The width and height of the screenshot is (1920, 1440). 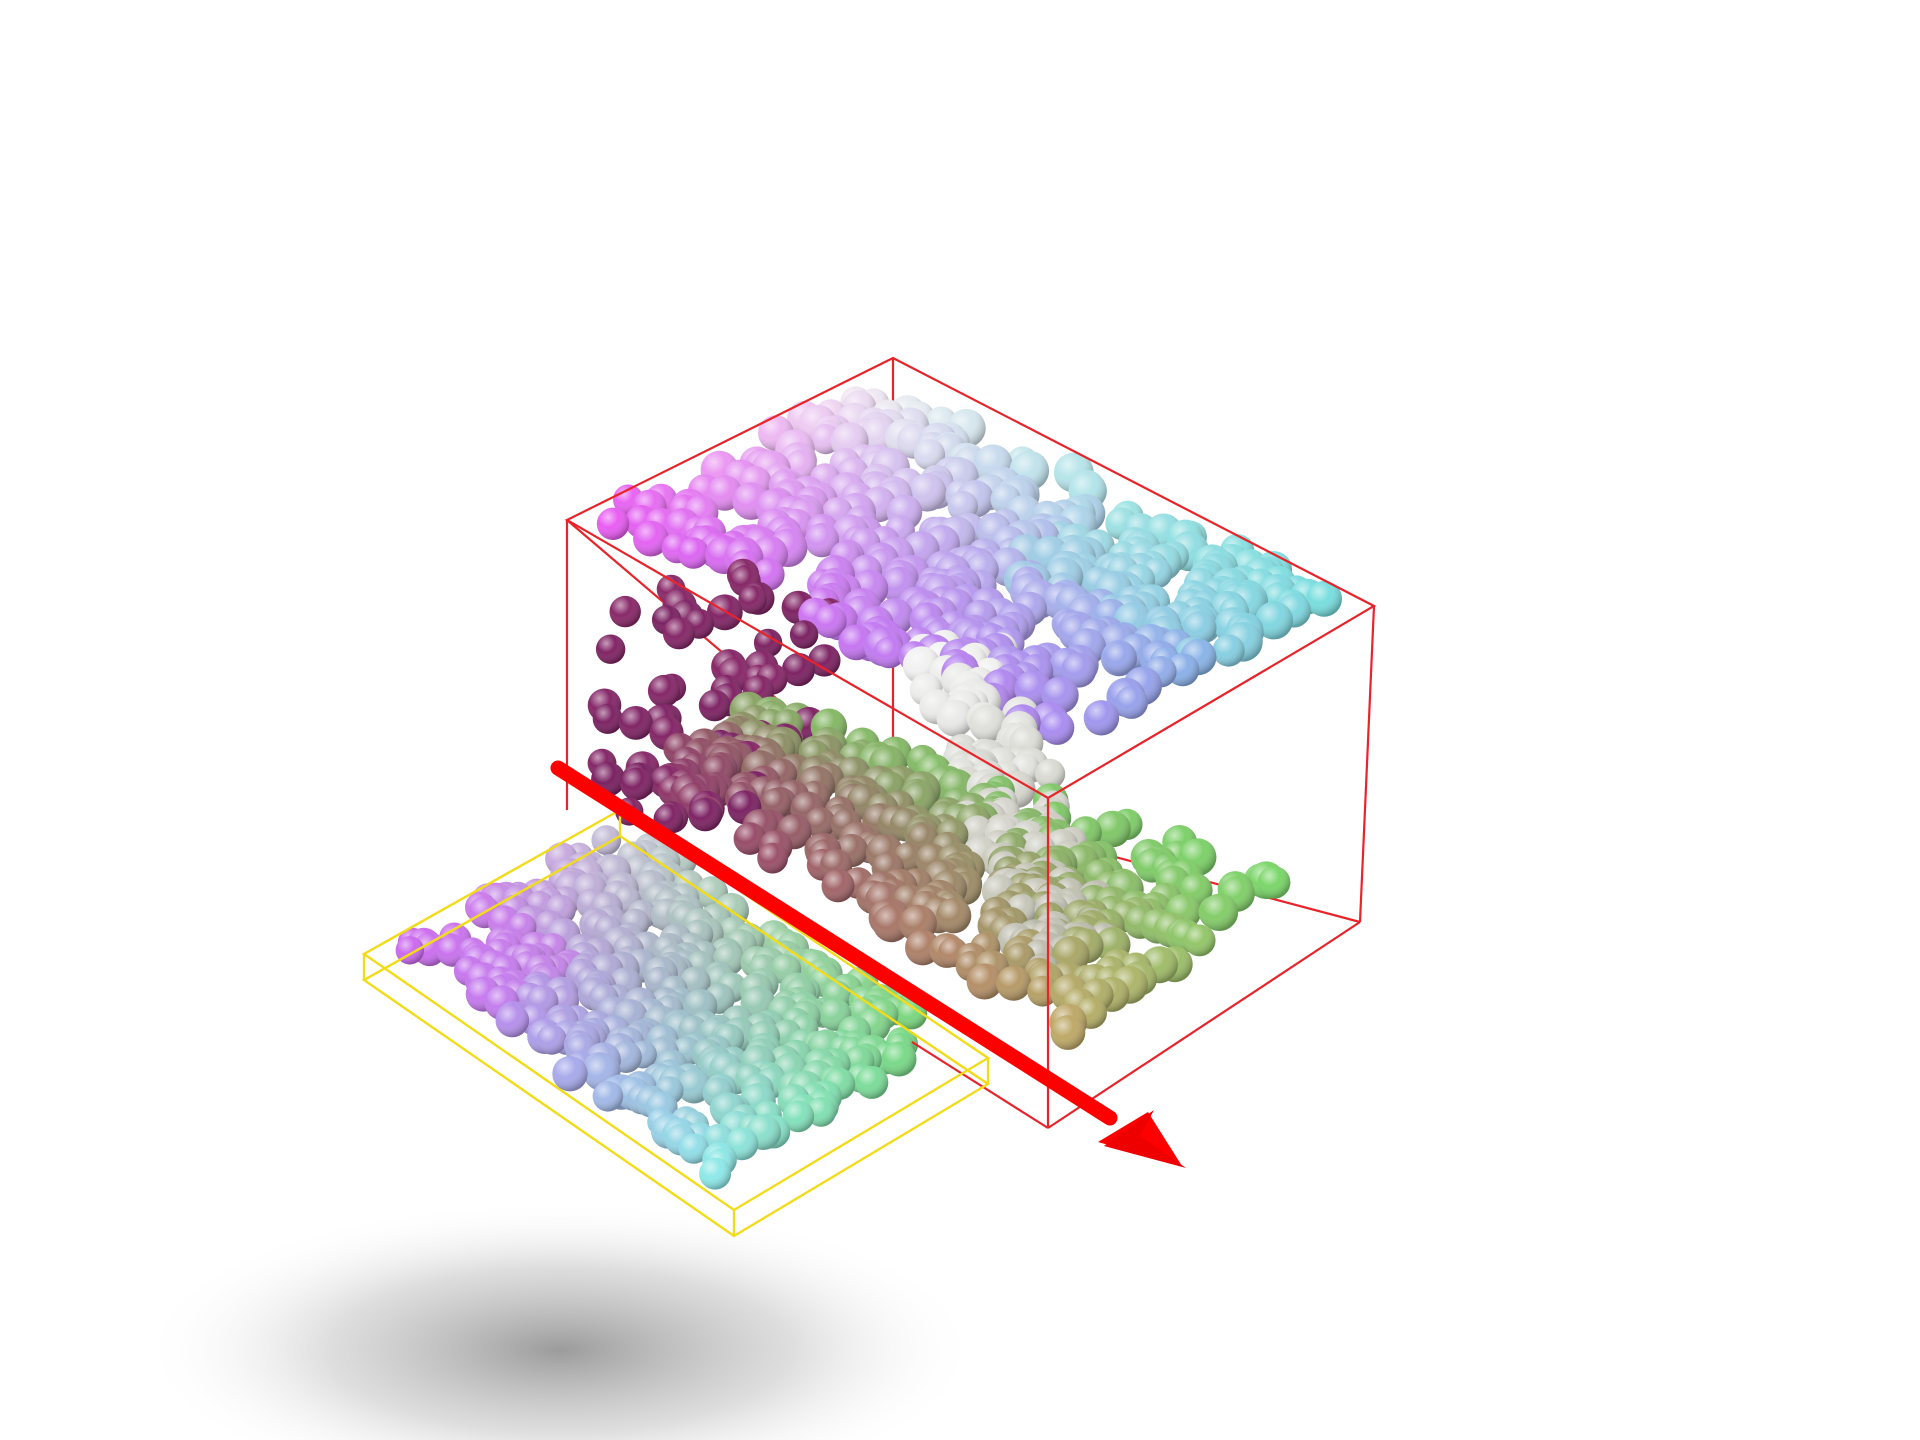 What do you see at coordinates (560, 1320) in the screenshot?
I see `floor-shadow` at bounding box center [560, 1320].